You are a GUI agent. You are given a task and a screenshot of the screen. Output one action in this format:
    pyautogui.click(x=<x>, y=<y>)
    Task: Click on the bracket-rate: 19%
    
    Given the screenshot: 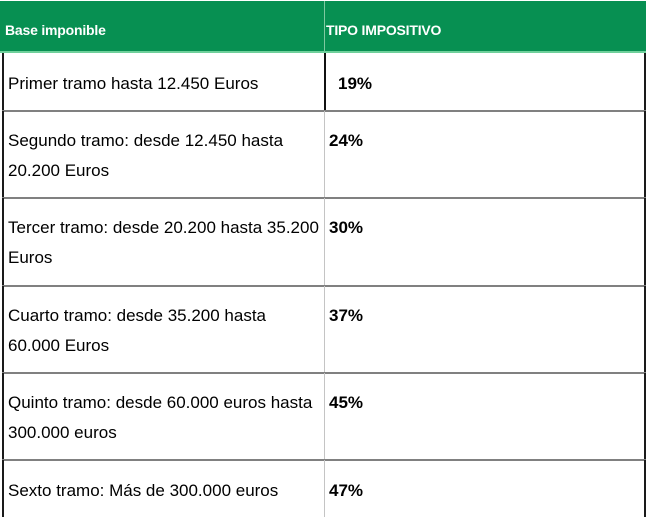 What is the action you would take?
    pyautogui.click(x=355, y=83)
    